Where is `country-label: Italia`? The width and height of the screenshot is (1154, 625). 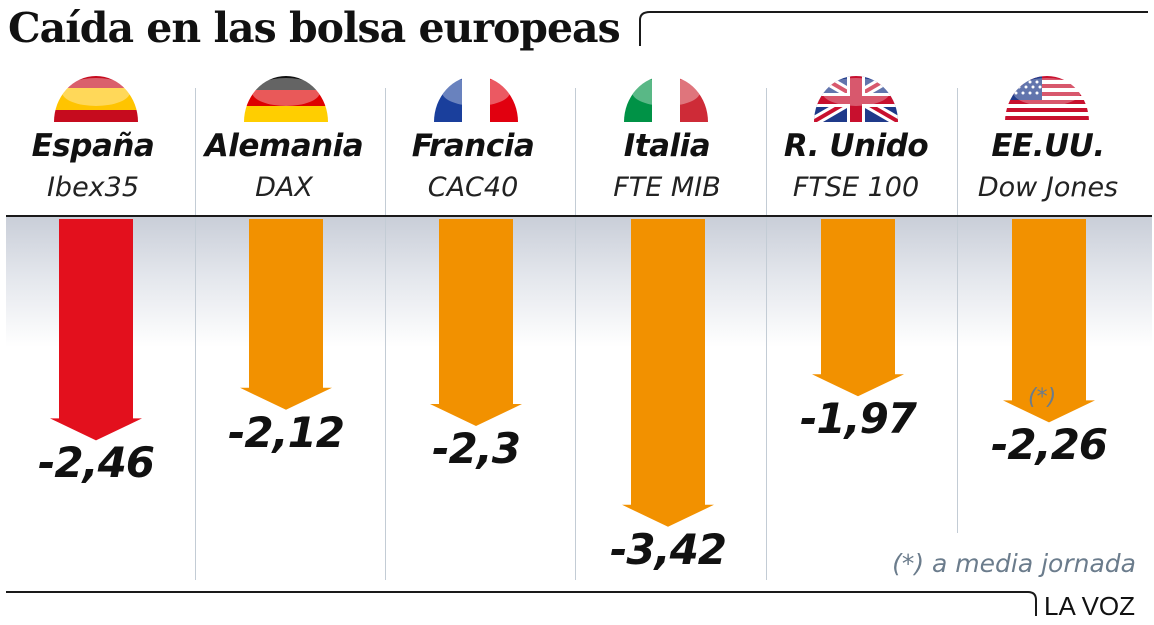
country-label: Italia is located at coordinates (667, 146).